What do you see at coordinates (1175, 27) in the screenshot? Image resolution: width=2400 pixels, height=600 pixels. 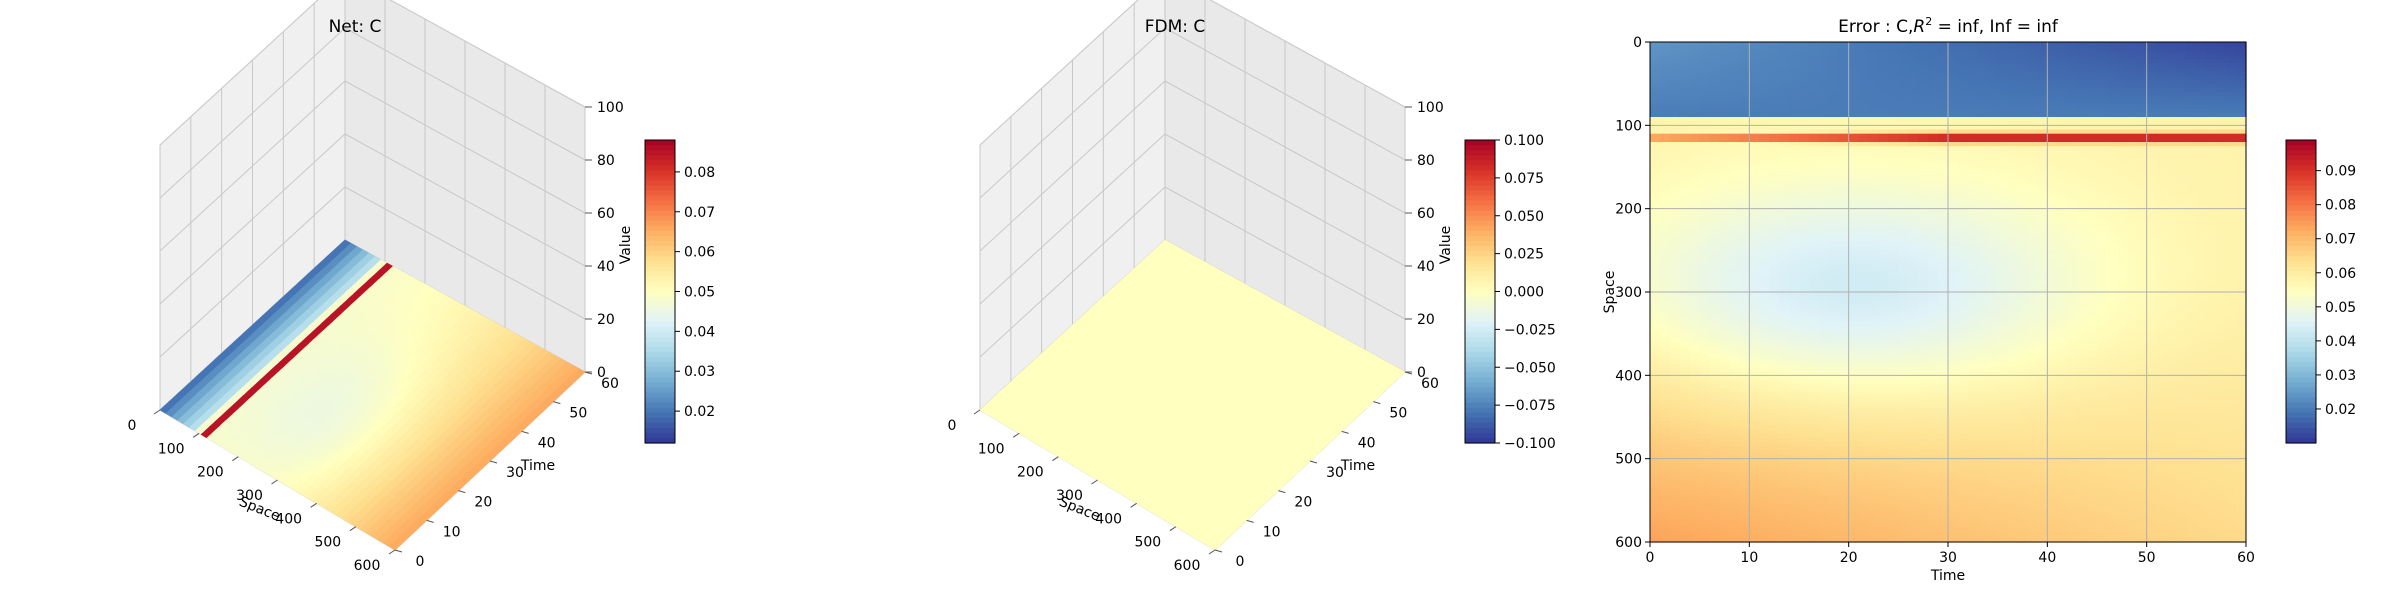 I see `fdm-title: FDM: C` at bounding box center [1175, 27].